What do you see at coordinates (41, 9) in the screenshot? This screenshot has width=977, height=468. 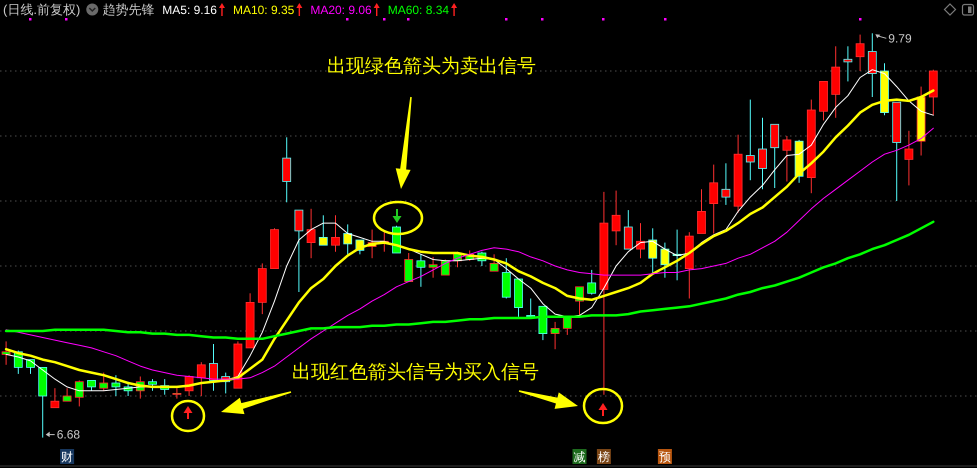 I see `chart-title: (日线.前复权)` at bounding box center [41, 9].